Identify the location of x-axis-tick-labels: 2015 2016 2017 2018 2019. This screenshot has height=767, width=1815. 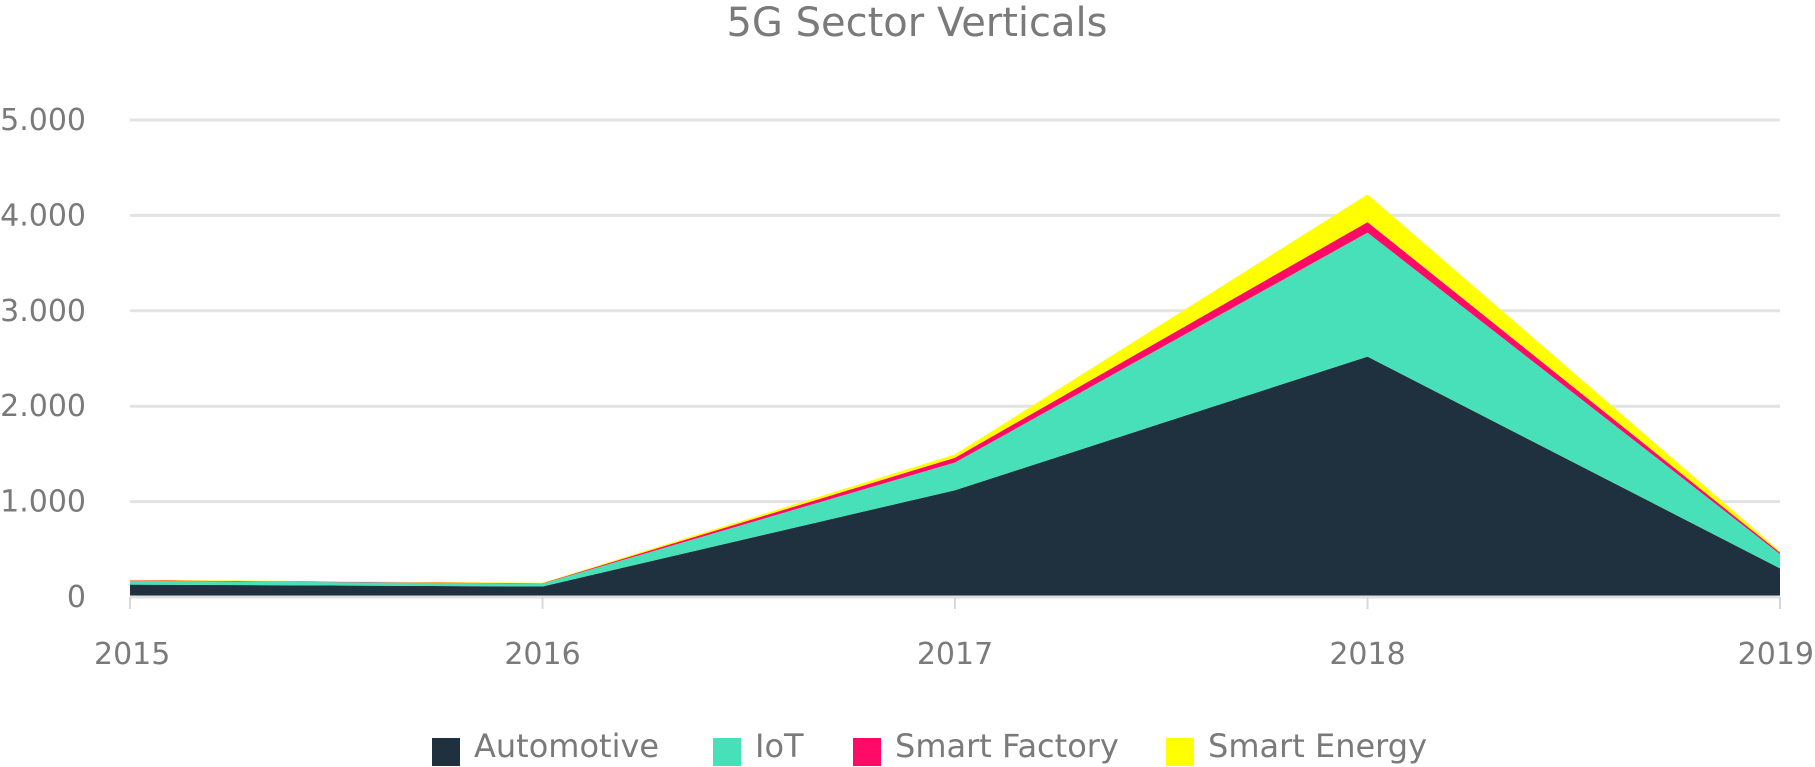
(954, 654).